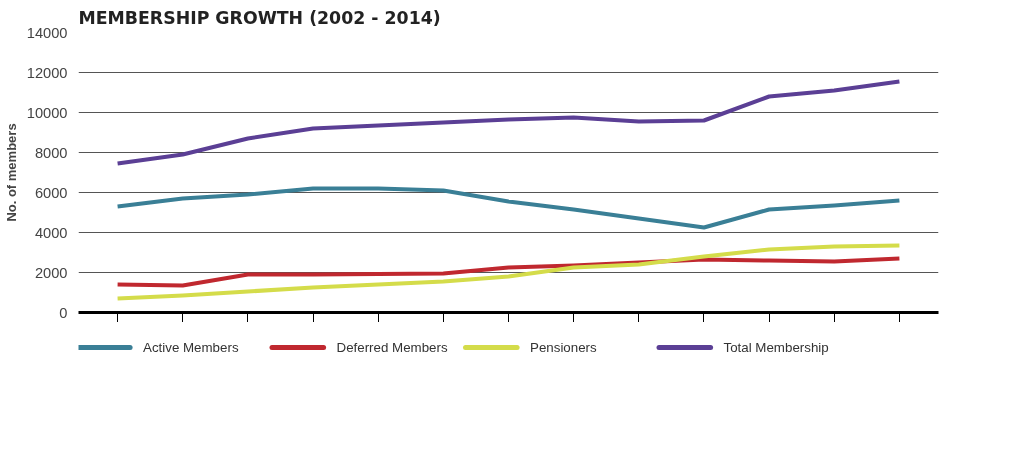  What do you see at coordinates (392, 347) in the screenshot?
I see `legend-label: Deferred Members` at bounding box center [392, 347].